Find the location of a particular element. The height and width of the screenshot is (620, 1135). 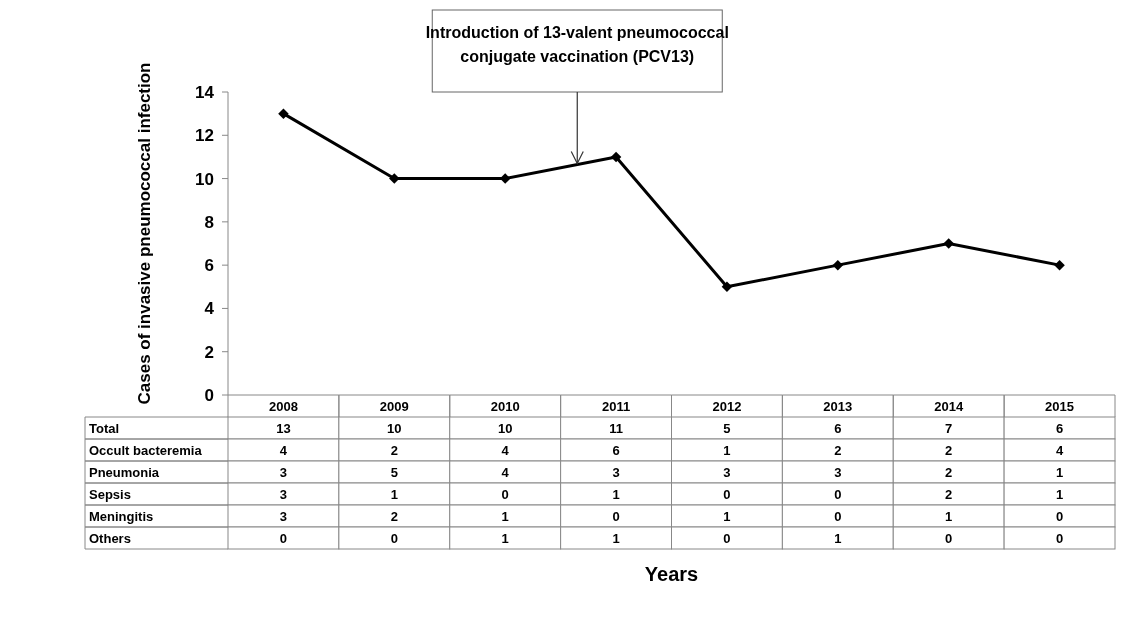

data-label: 13 is located at coordinates (283, 428).